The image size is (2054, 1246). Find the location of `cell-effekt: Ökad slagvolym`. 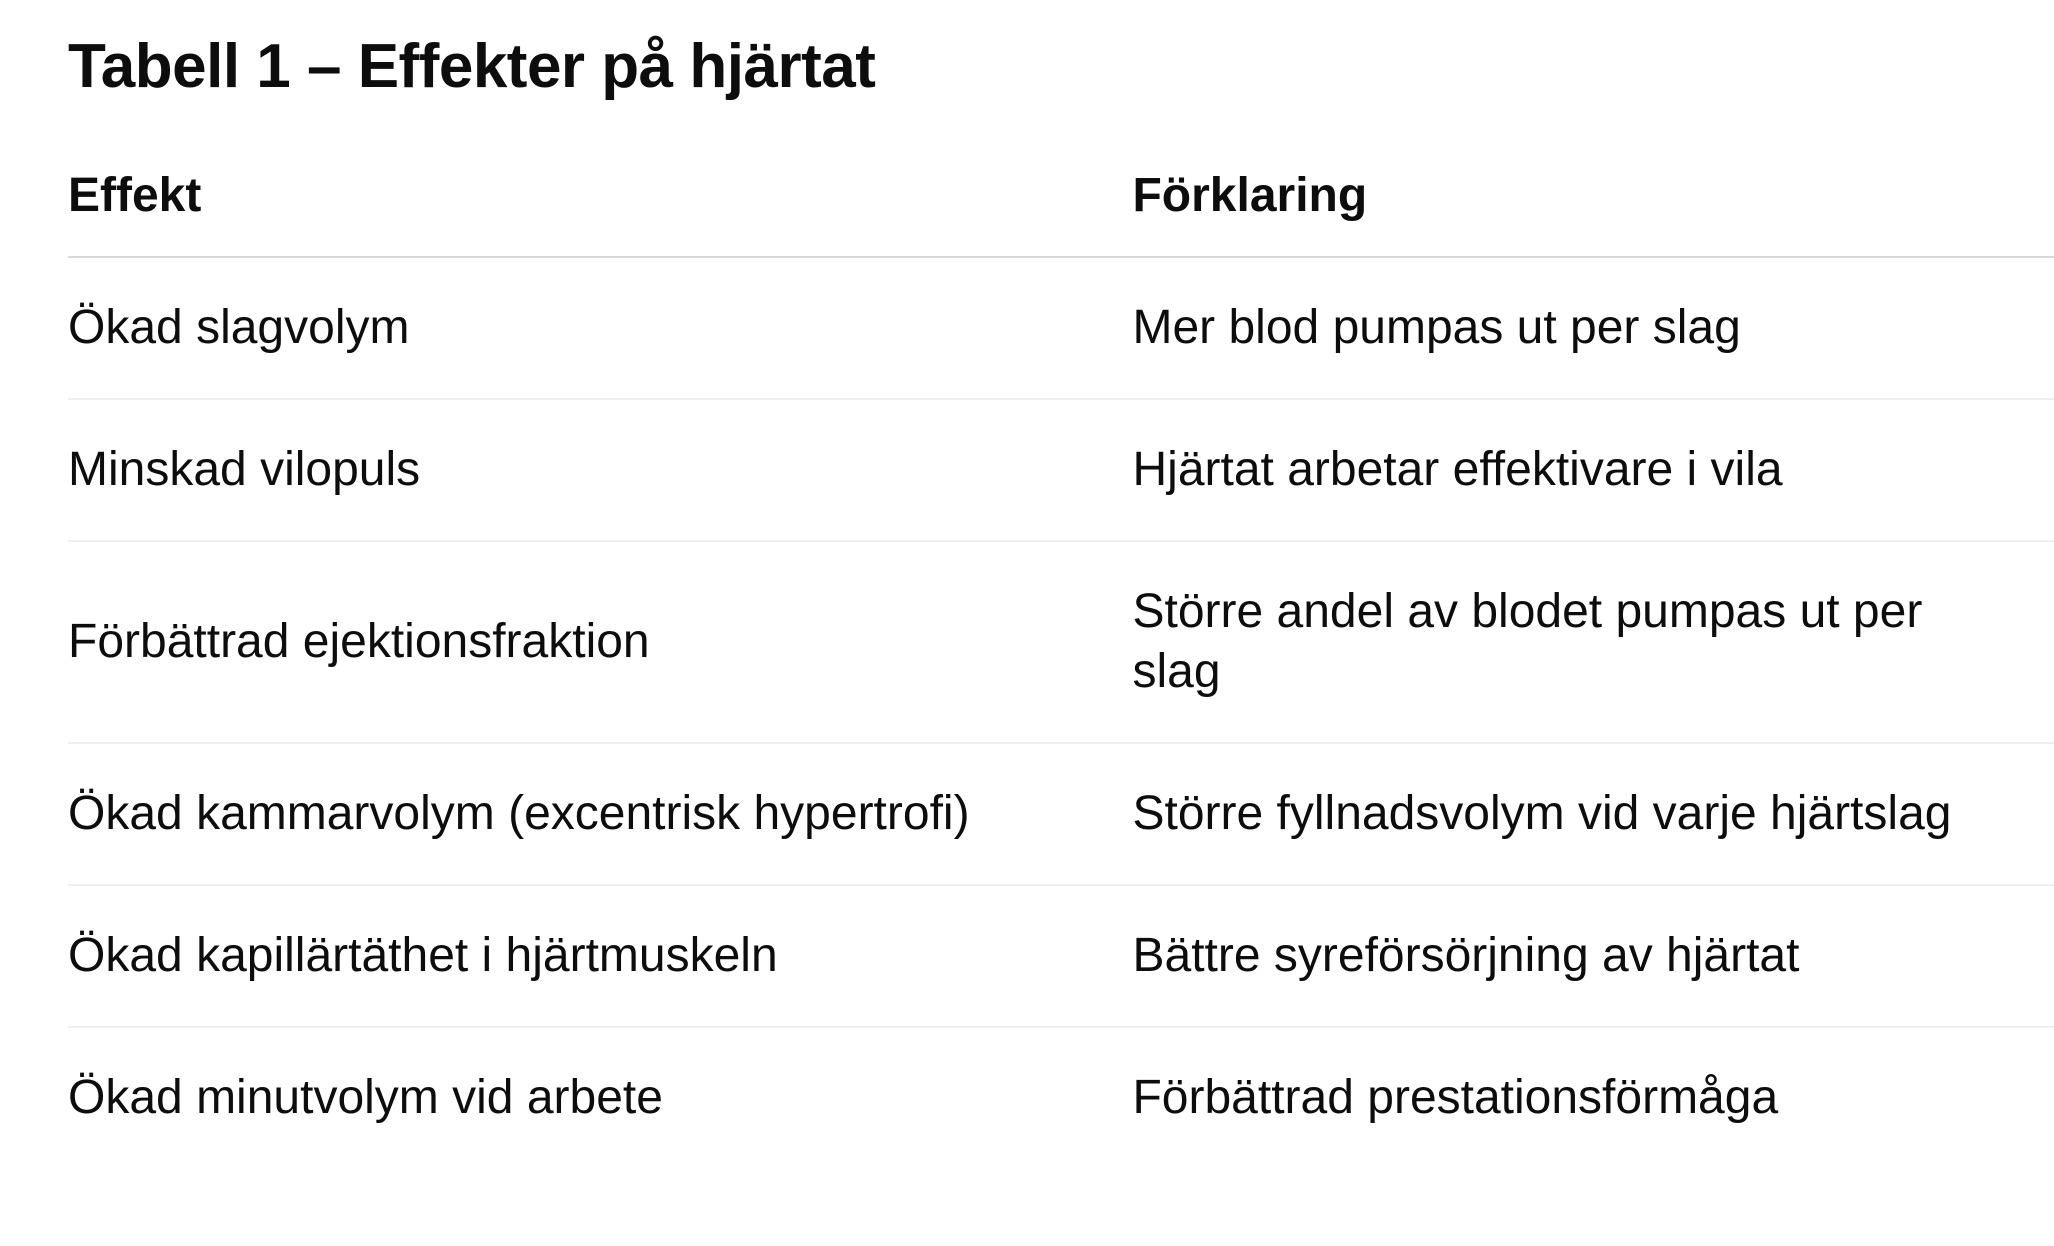

cell-effekt: Ökad slagvolym is located at coordinates (239, 328).